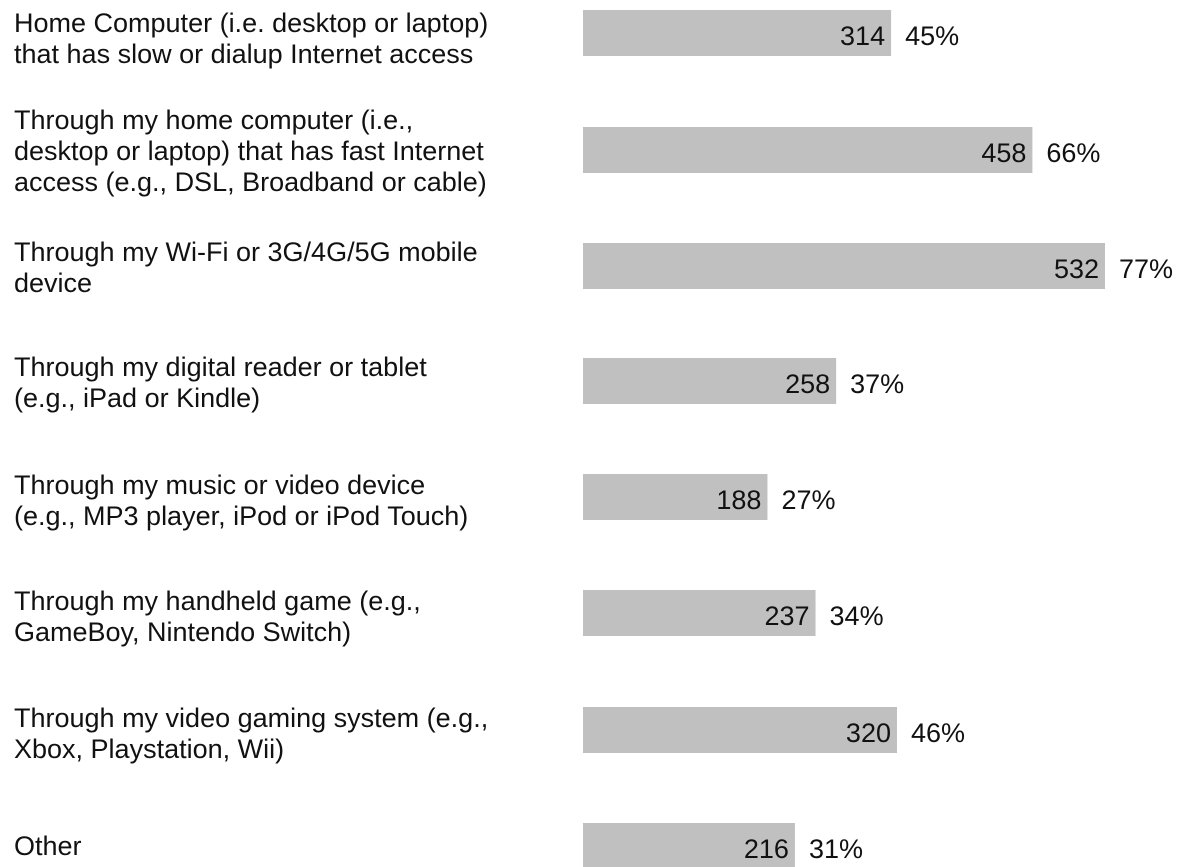 This screenshot has height=867, width=1188. Describe the element at coordinates (251, 718) in the screenshot. I see `category-label: Through my video gaming system (e.g.,` at that location.